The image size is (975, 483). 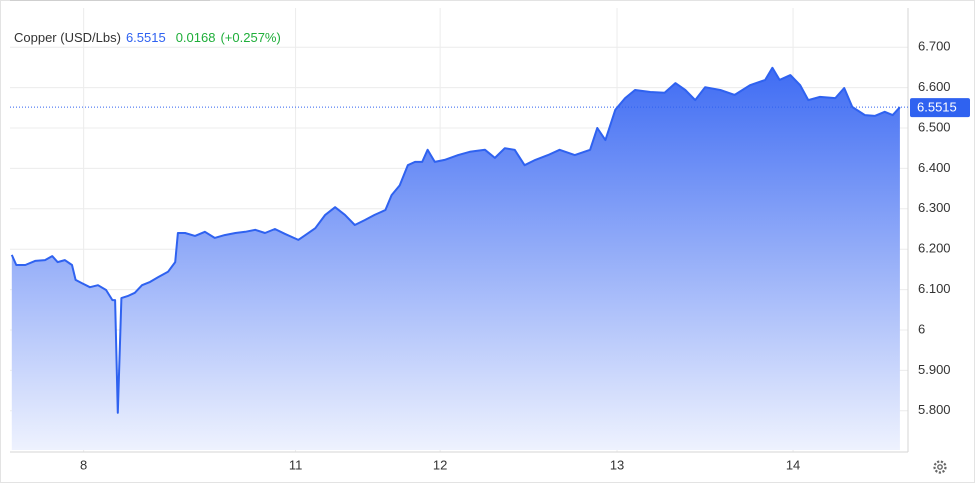 I want to click on y-tick-label: 6.100, so click(x=934, y=288).